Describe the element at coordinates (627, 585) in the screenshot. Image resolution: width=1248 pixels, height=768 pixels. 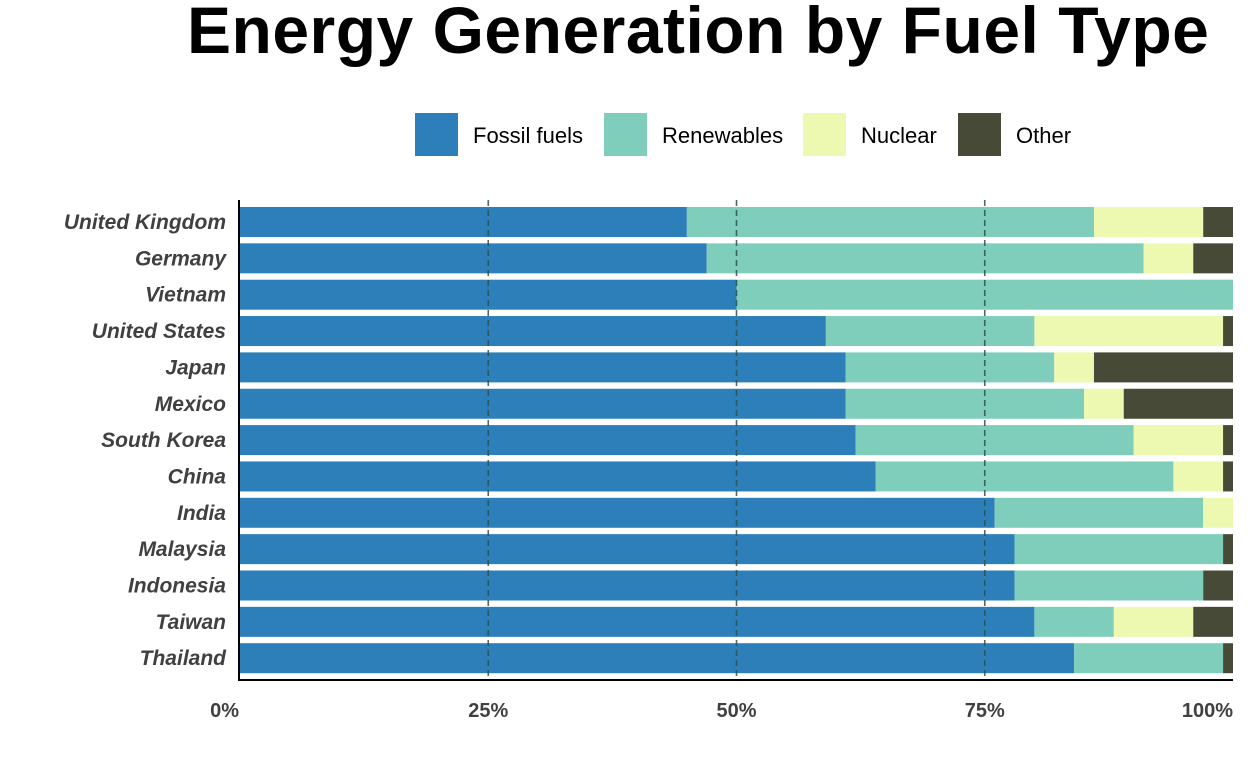
I see `bar-indonesia-fossil-fuels` at that location.